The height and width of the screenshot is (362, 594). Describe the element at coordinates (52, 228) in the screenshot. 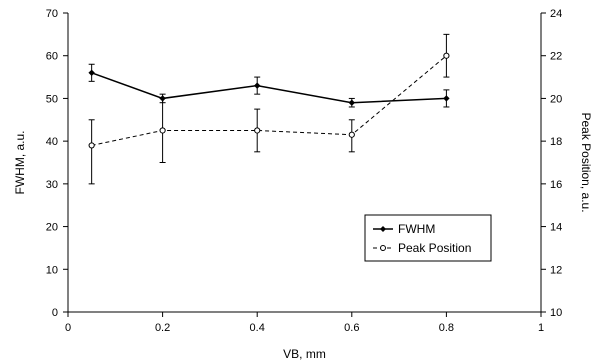

I see `y-left-tick-label: 20` at that location.